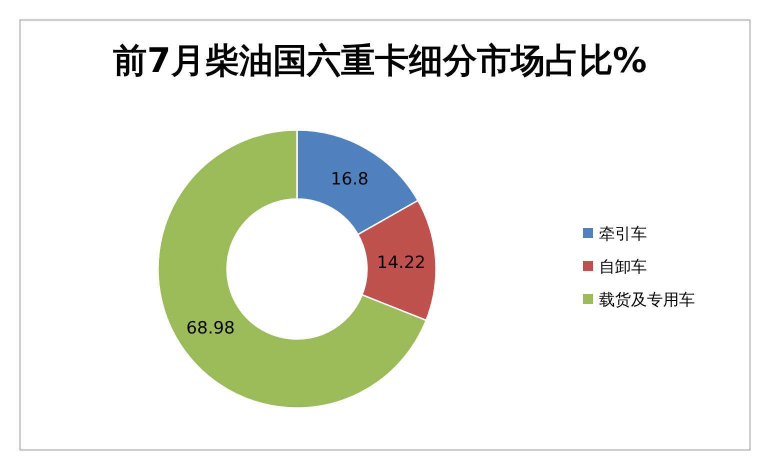 This screenshot has height=472, width=760. What do you see at coordinates (380, 61) in the screenshot?
I see `chart-title: 前7月柴油国六重卡细分市场占比%` at bounding box center [380, 61].